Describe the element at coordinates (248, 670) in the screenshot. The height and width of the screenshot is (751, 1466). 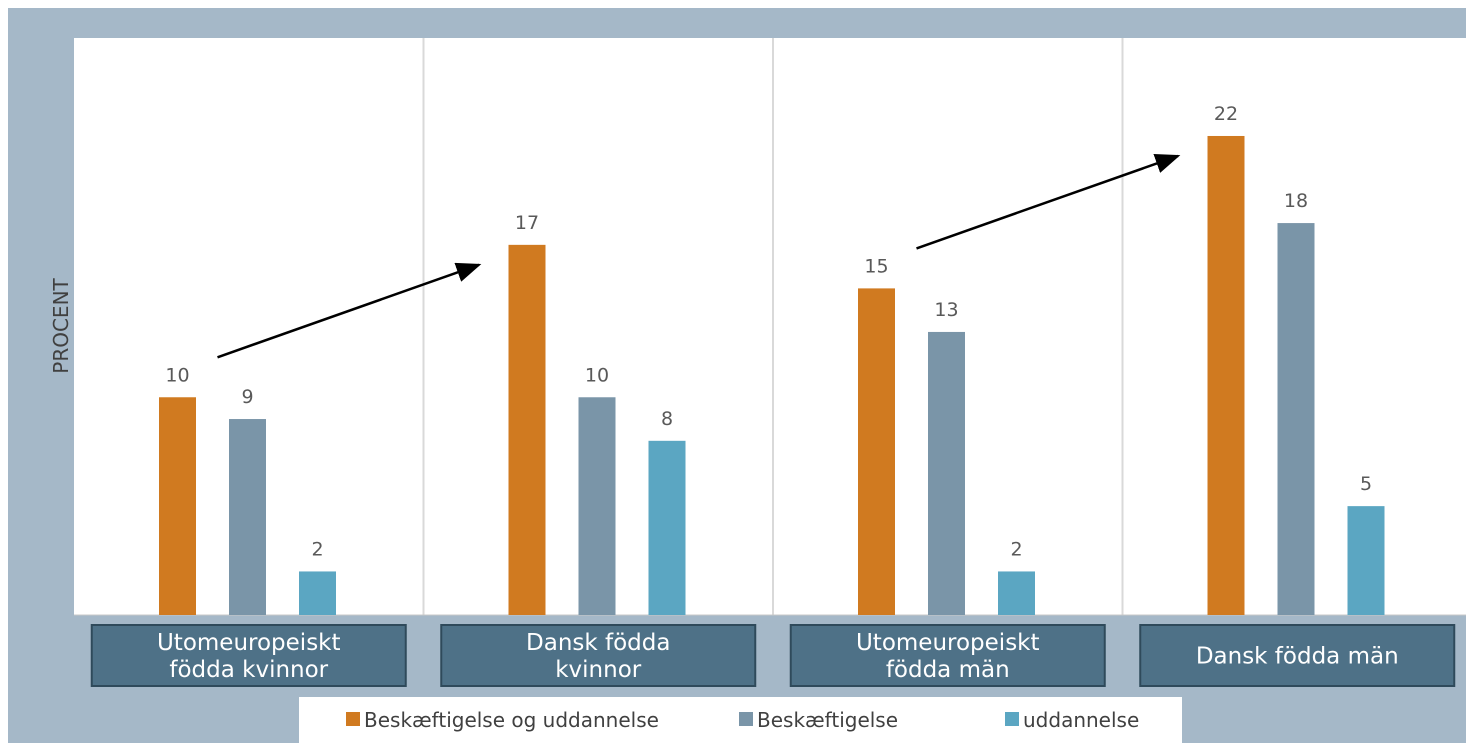
I see `category-label: födda kvinnor` at that location.